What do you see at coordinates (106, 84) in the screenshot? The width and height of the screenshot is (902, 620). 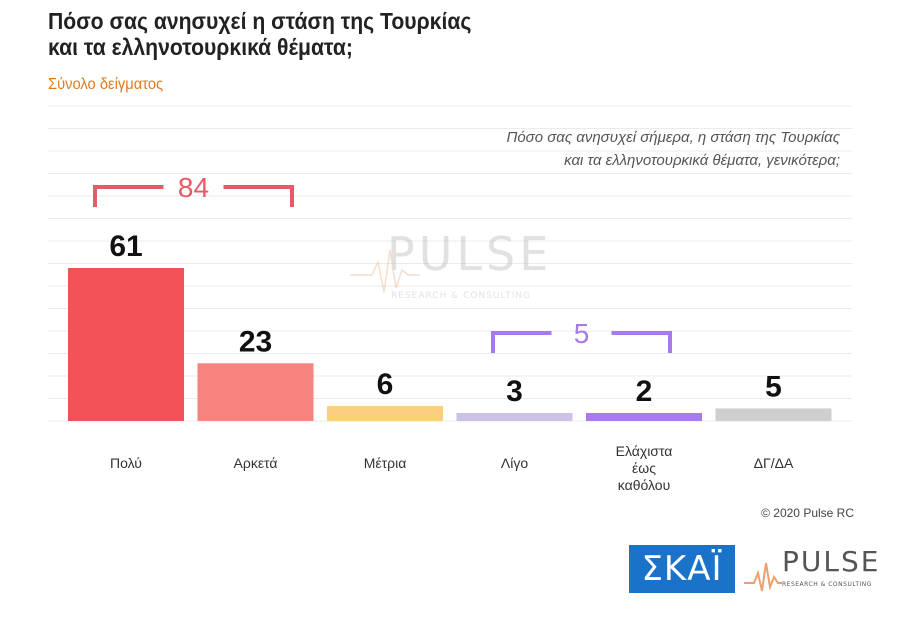 I see `chart-subtitle: Σύνολο δείγματος` at bounding box center [106, 84].